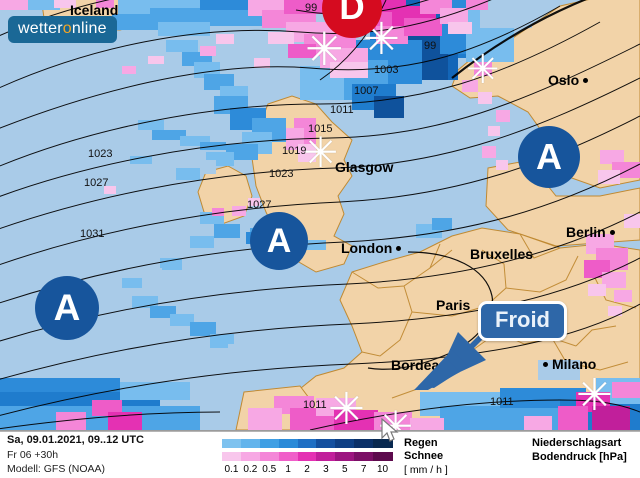 Image resolution: width=640 pixels, height=478 pixels. Describe the element at coordinates (320, 129) in the screenshot. I see `isobar-label: 1015` at that location.